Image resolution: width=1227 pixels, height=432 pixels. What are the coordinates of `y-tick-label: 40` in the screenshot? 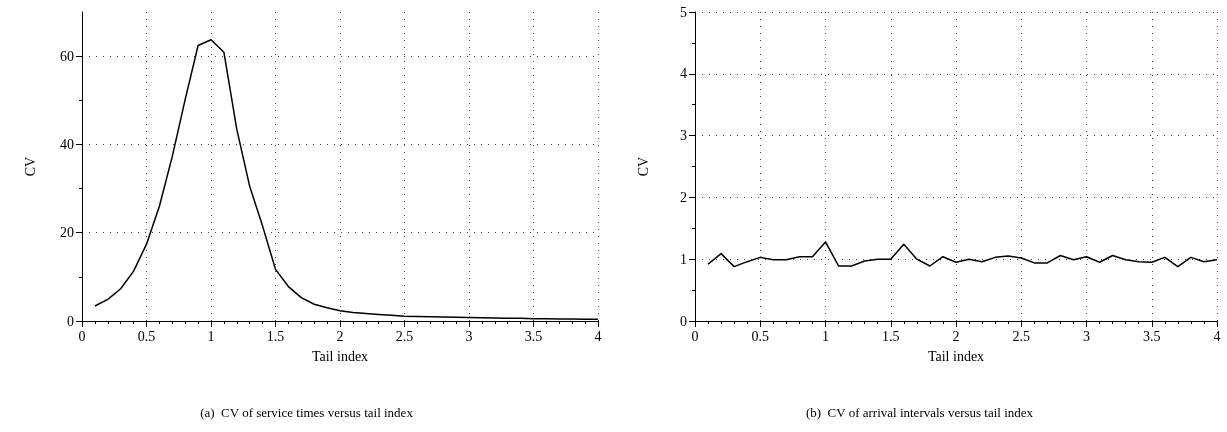 It's located at (67, 144).